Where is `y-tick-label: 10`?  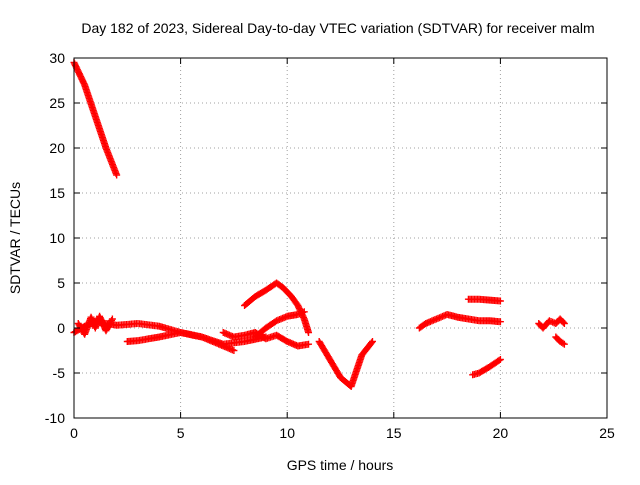 y-tick-label: 10 is located at coordinates (57, 238).